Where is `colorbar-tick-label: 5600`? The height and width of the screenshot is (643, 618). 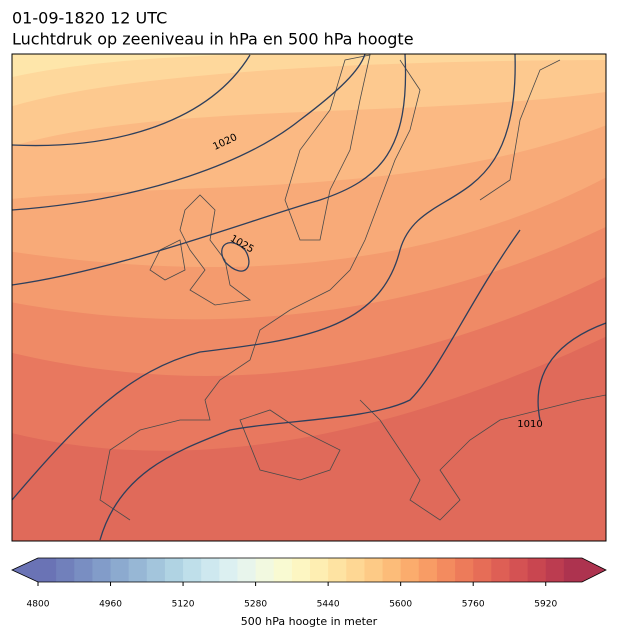 colorbar-tick-label: 5600 is located at coordinates (400, 605).